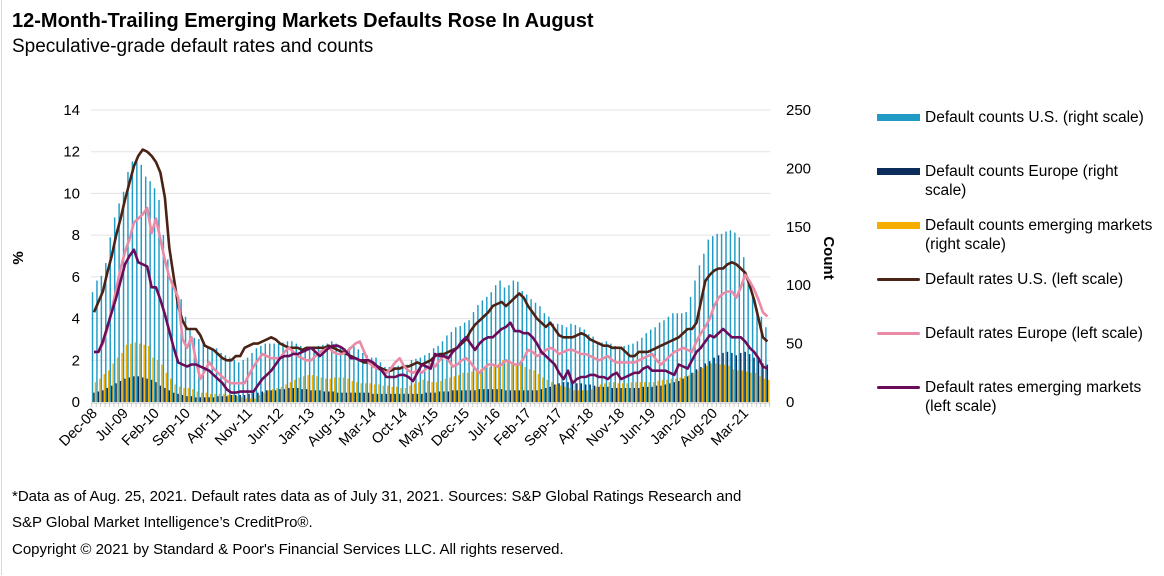 The height and width of the screenshot is (576, 1164). I want to click on series-line, so click(431, 321).